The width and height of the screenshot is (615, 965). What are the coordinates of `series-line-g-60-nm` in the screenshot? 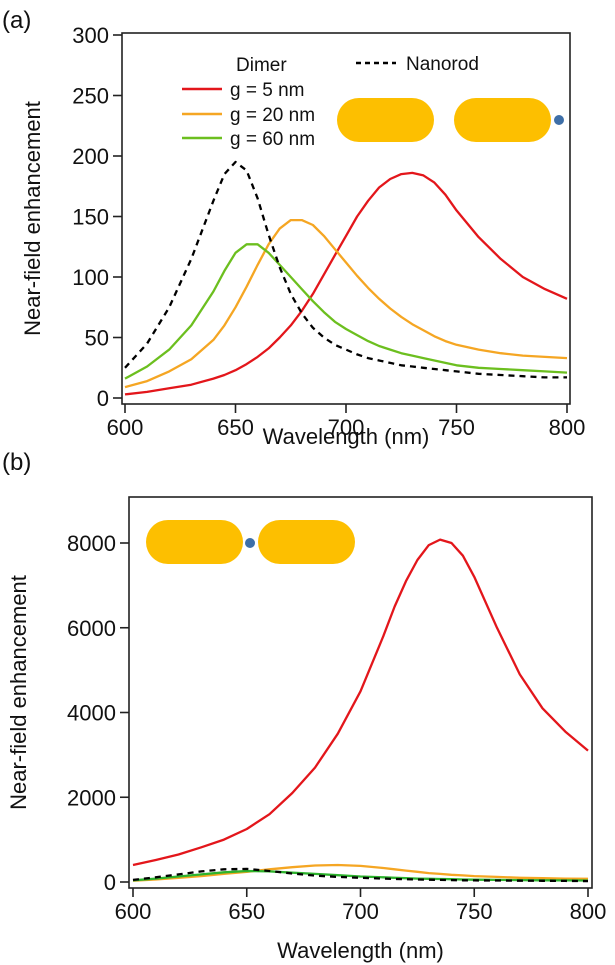 It's located at (346, 311).